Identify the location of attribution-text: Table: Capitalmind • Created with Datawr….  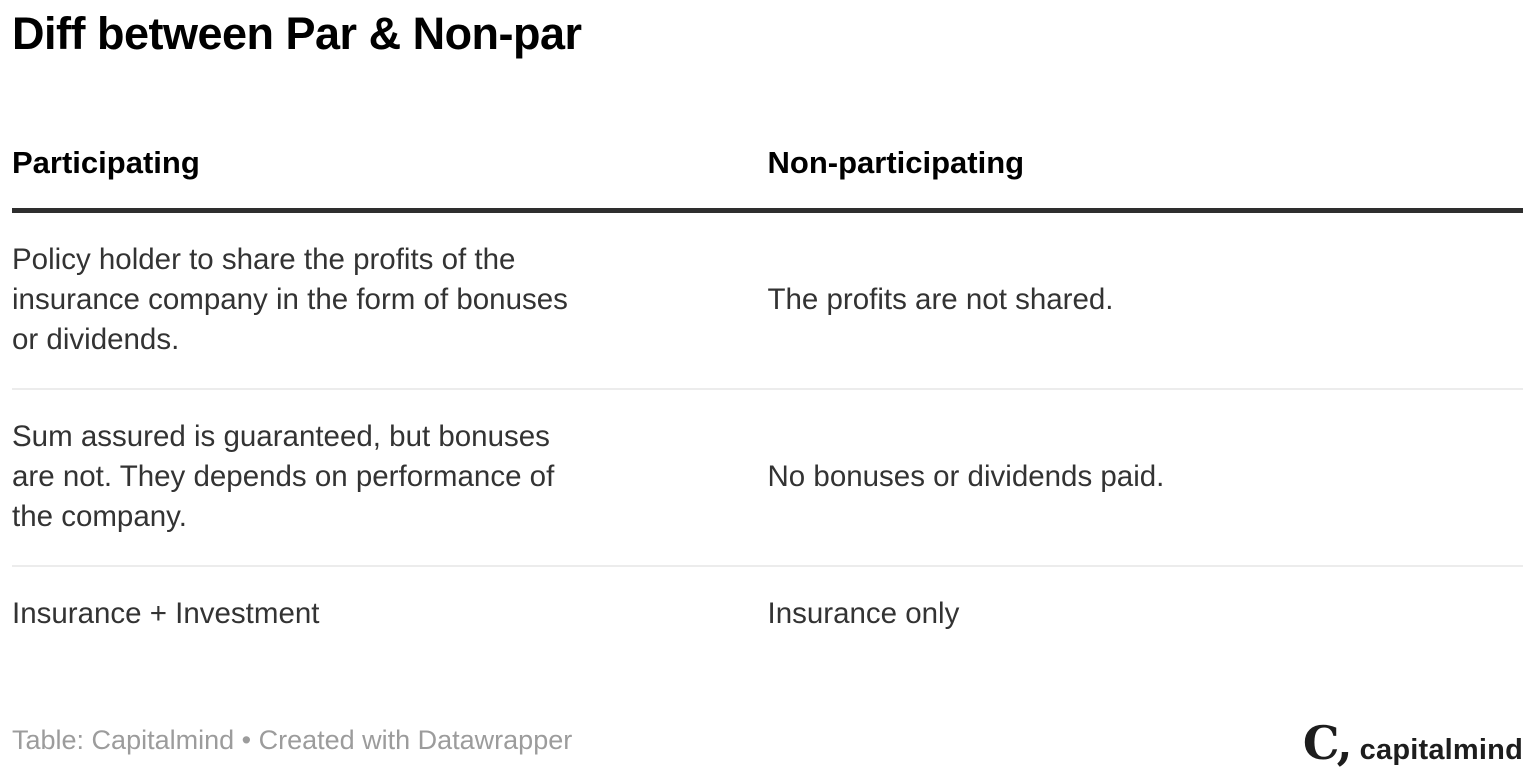
(292, 740).